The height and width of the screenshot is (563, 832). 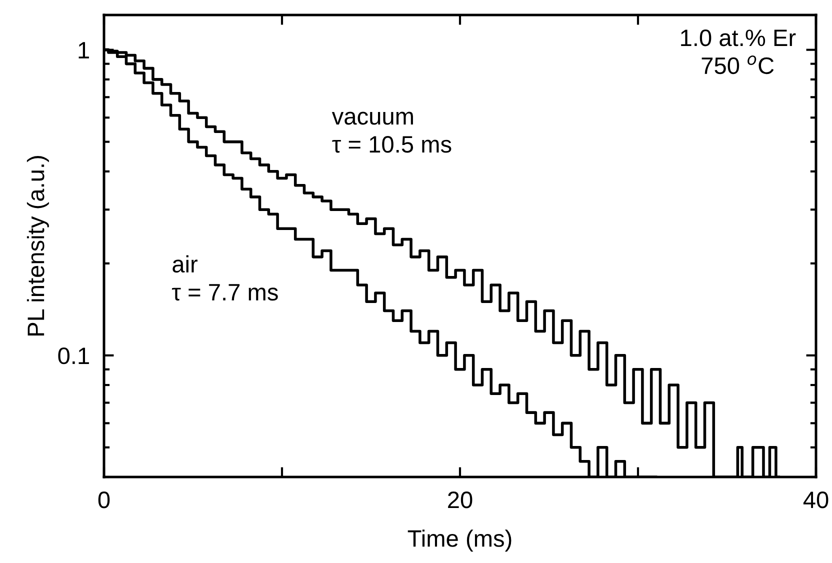 What do you see at coordinates (225, 278) in the screenshot?
I see `annotation: air τ = 7.7 ms` at bounding box center [225, 278].